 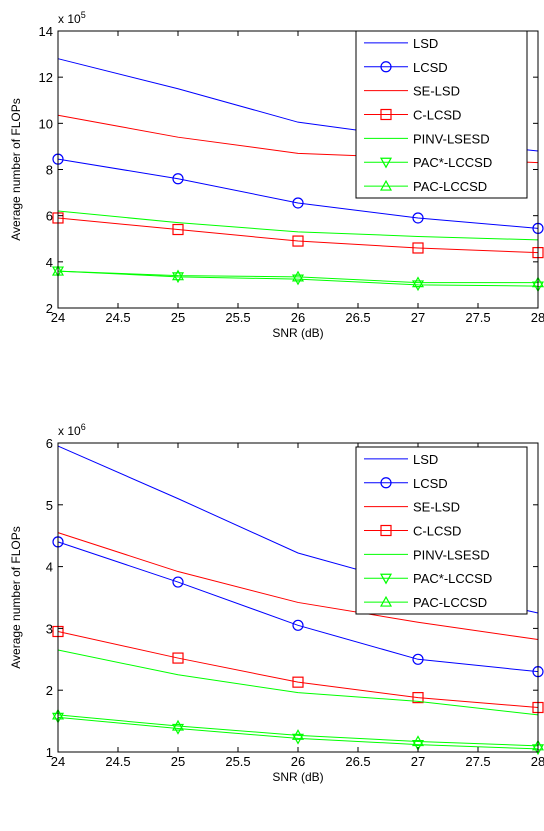 I want to click on y-tick-label: 3, so click(x=49, y=628).